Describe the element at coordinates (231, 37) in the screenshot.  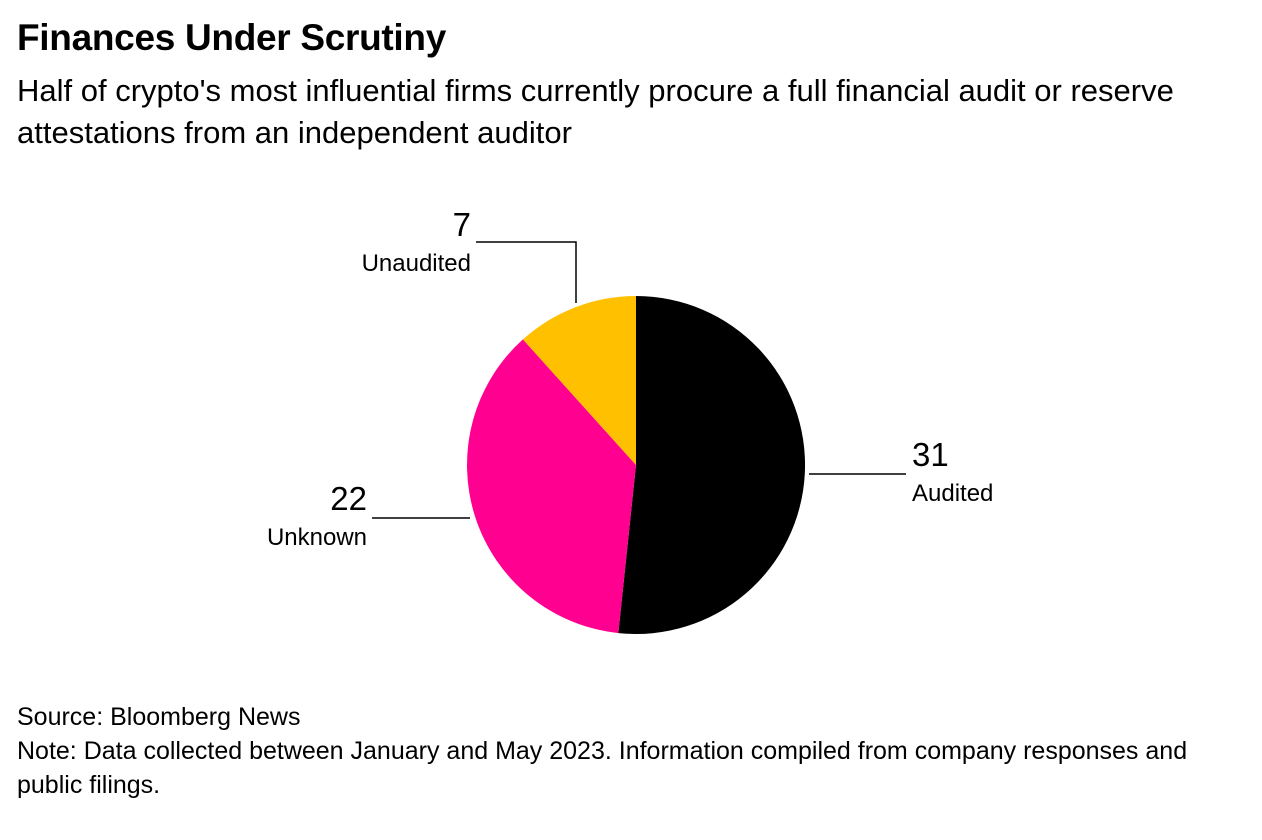
I see `chart-title: Finances Under Scrutiny` at that location.